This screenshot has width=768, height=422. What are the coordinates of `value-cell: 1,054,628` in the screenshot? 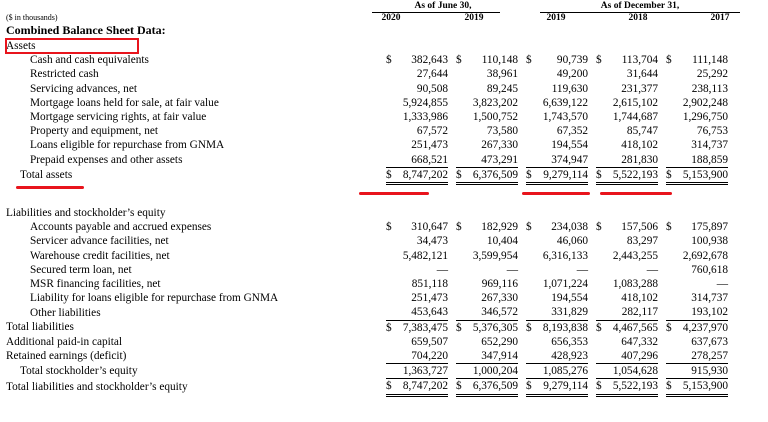 It's located at (634, 371).